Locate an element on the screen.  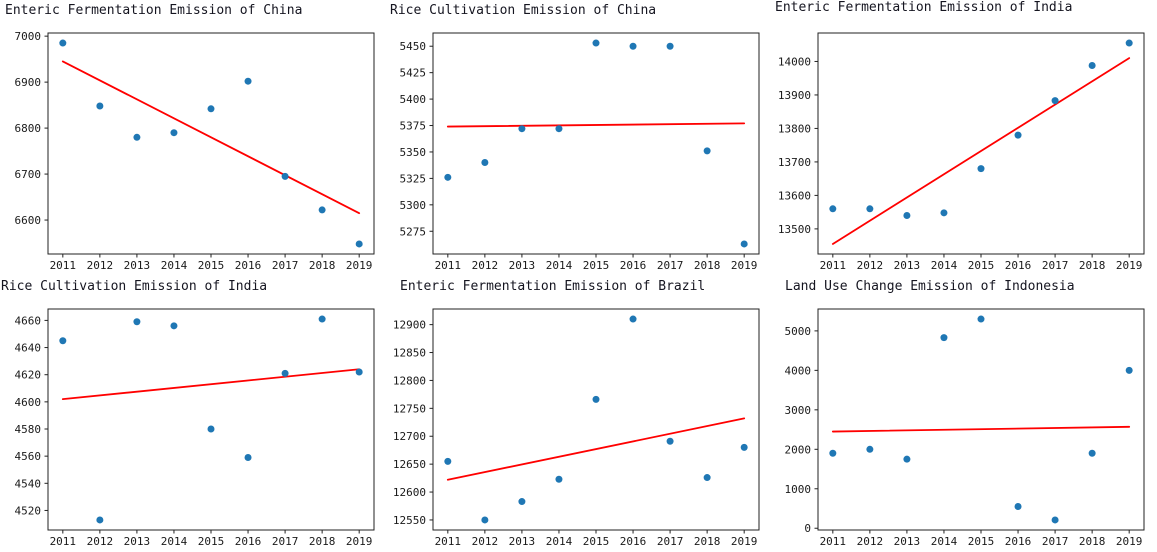
y-tick-label: 5000 is located at coordinates (798, 331).